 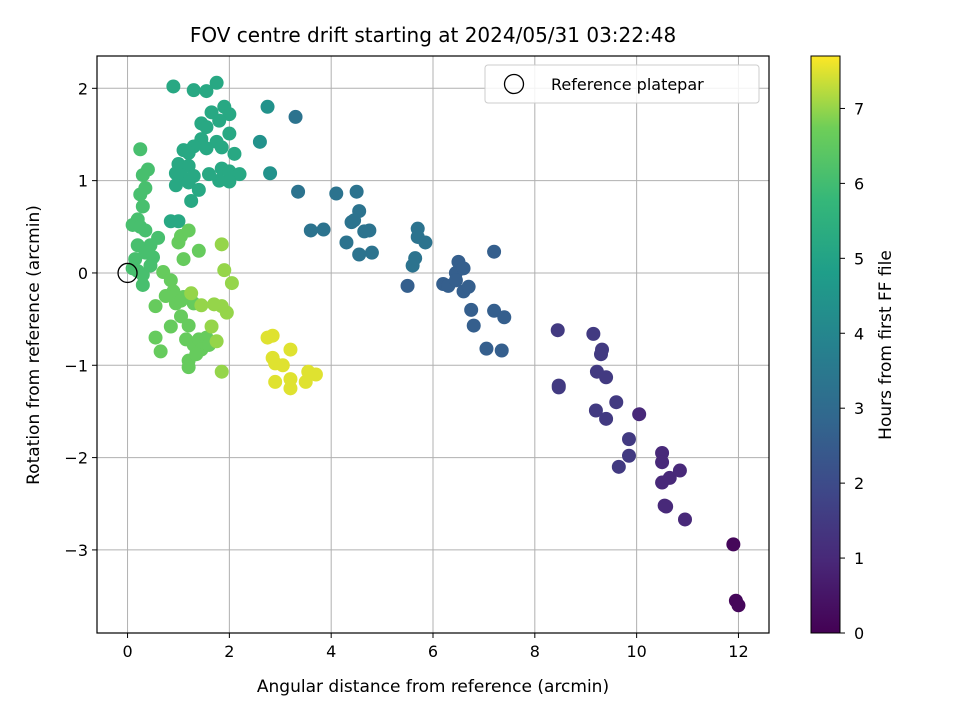 What do you see at coordinates (76, 550) in the screenshot?
I see `y-tick-label: −3` at bounding box center [76, 550].